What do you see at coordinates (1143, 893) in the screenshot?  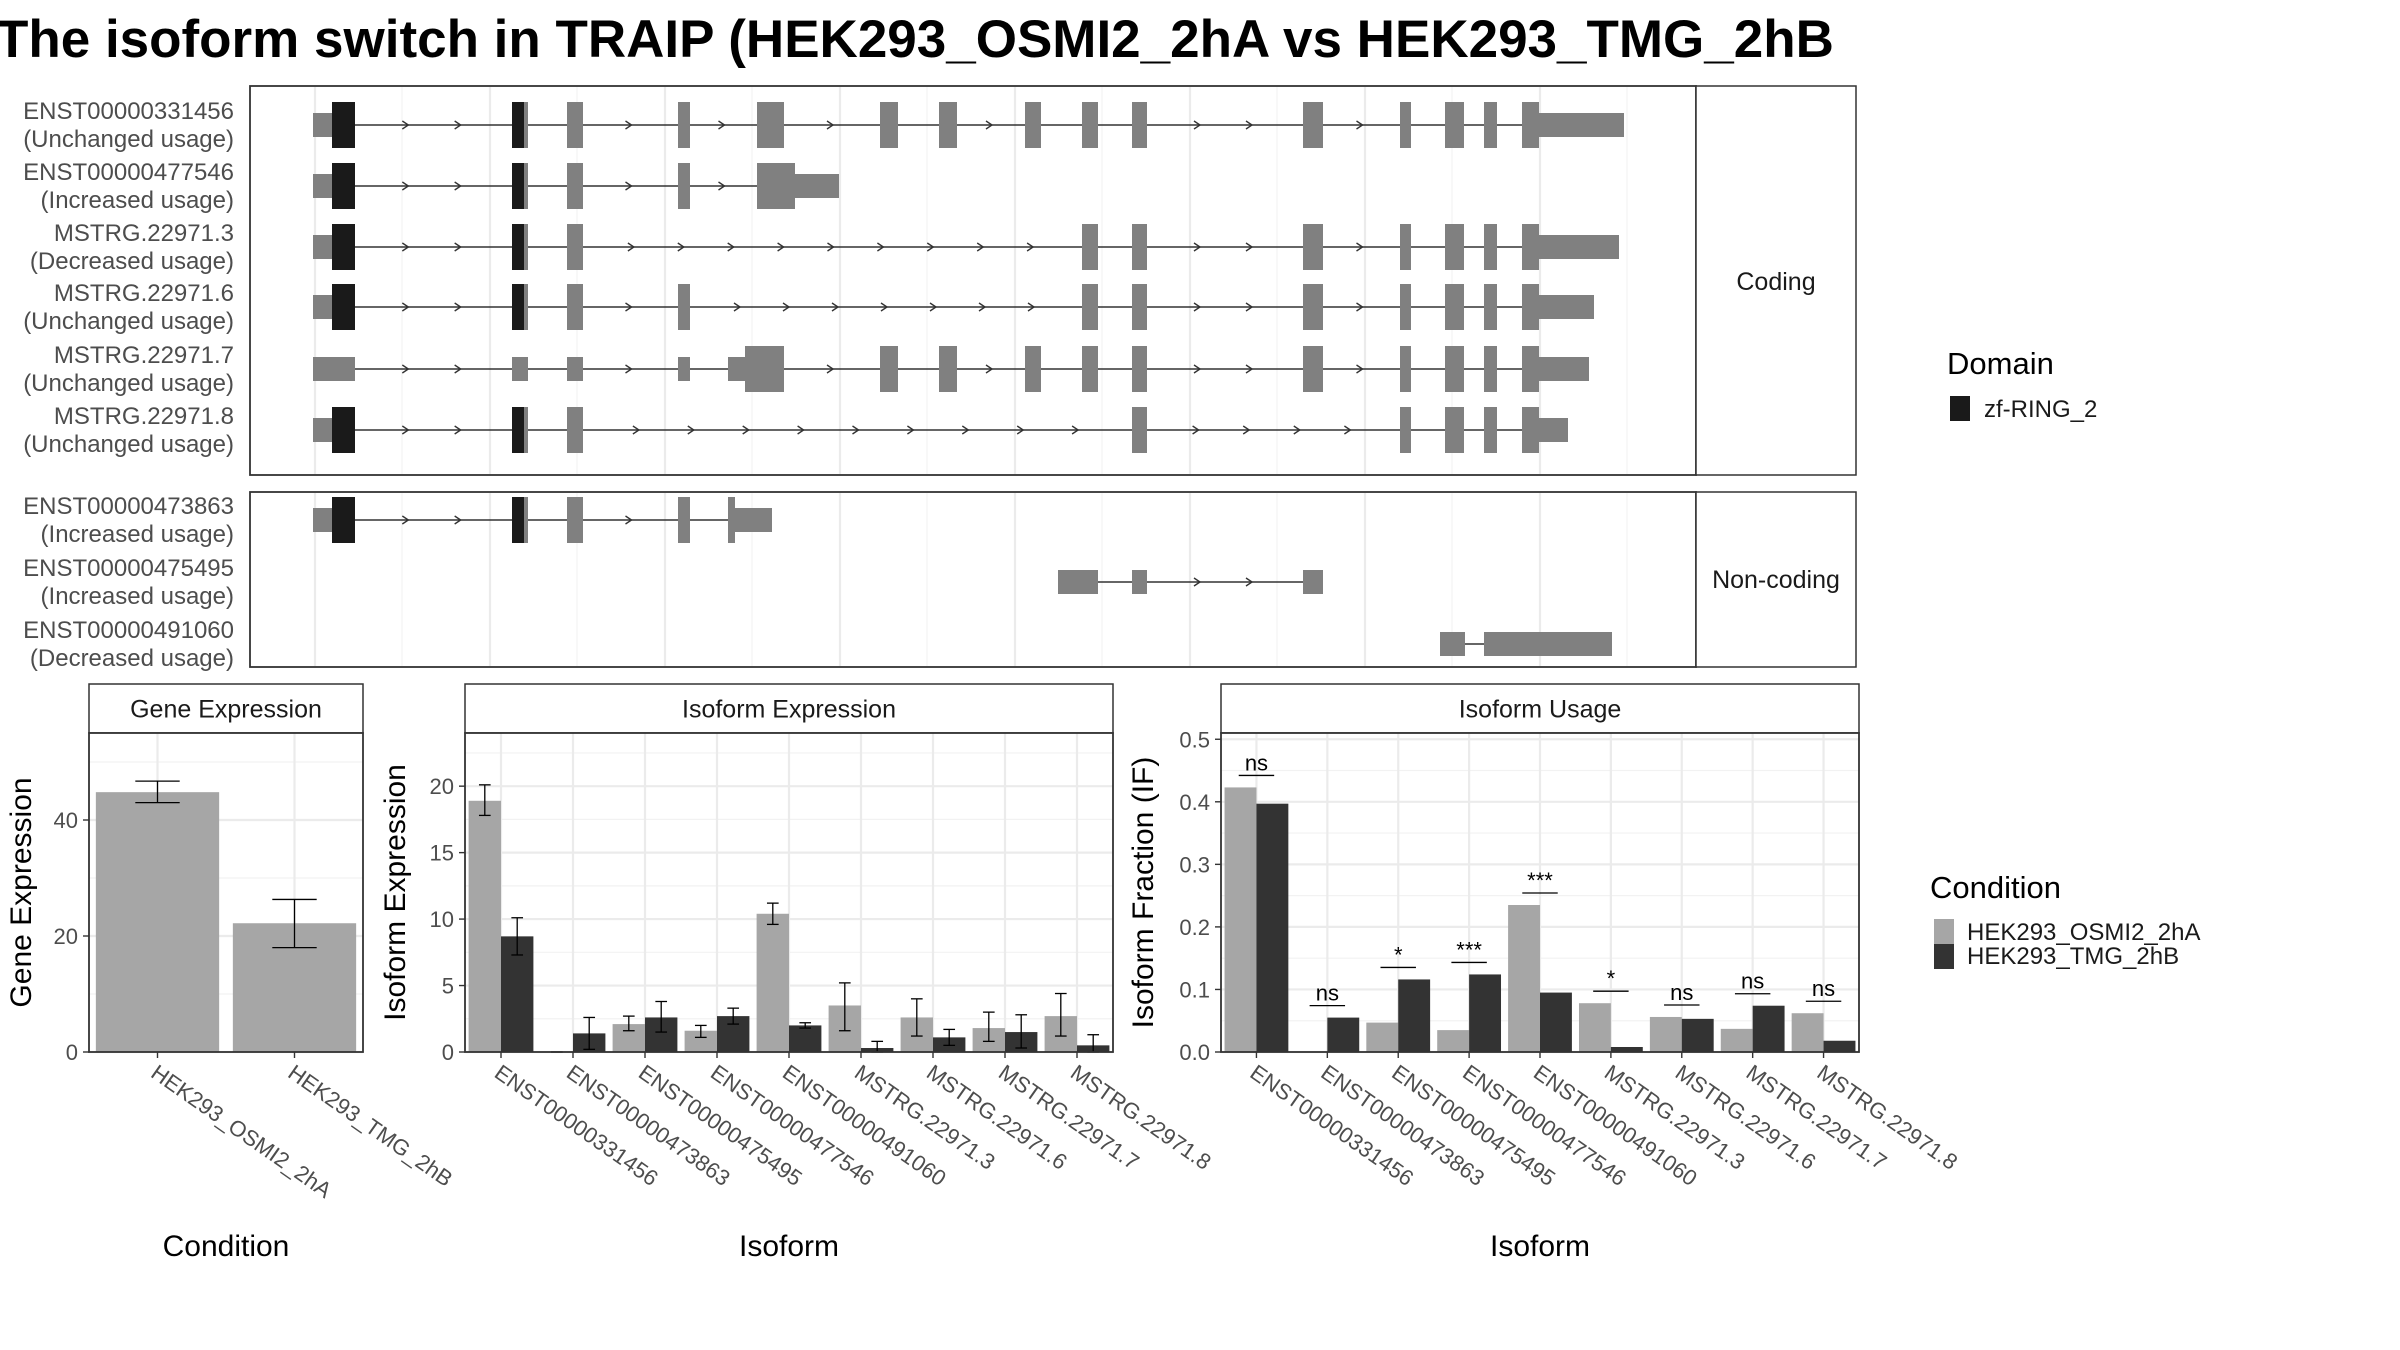 I see `y-axis-title: Isoform Fraction (IF)` at bounding box center [1143, 893].